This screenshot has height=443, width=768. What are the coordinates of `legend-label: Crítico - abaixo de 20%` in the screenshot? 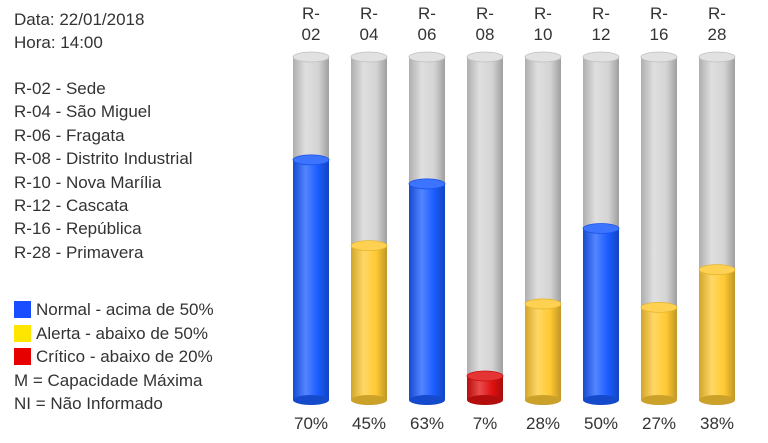 It's located at (124, 356).